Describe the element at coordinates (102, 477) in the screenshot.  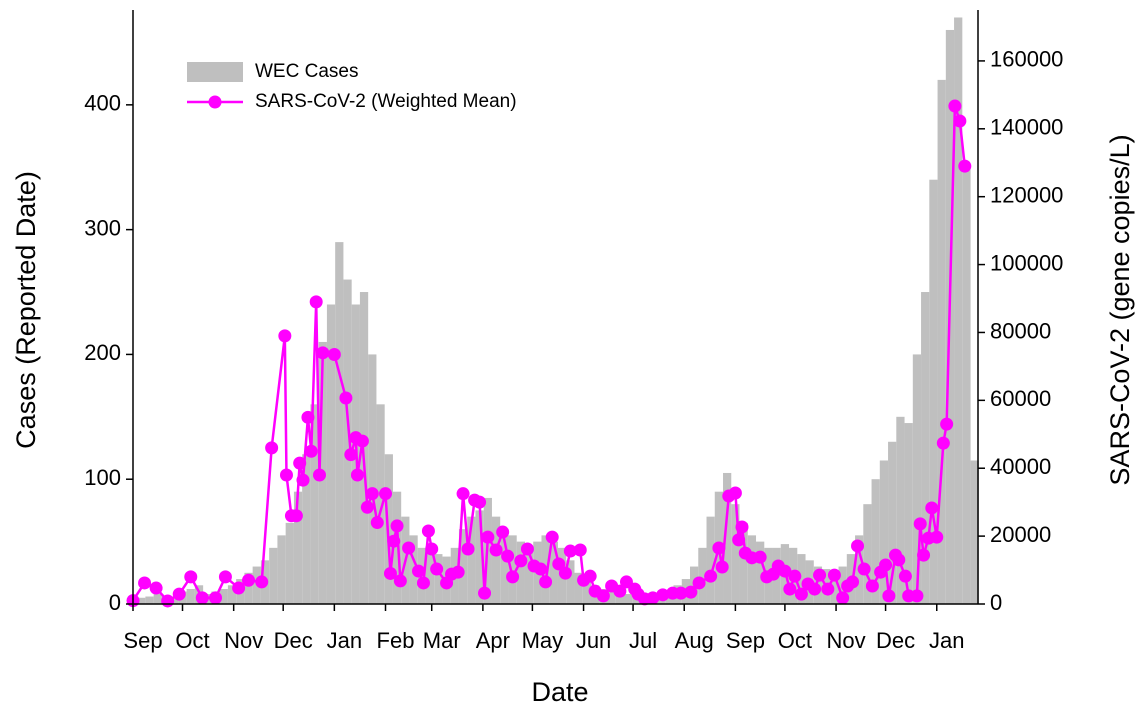
I see `y-tick-label: 100` at that location.